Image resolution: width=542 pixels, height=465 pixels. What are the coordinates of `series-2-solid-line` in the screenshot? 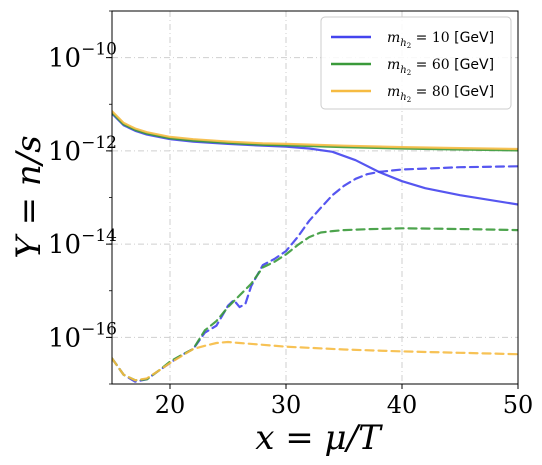 It's located at (315, 131).